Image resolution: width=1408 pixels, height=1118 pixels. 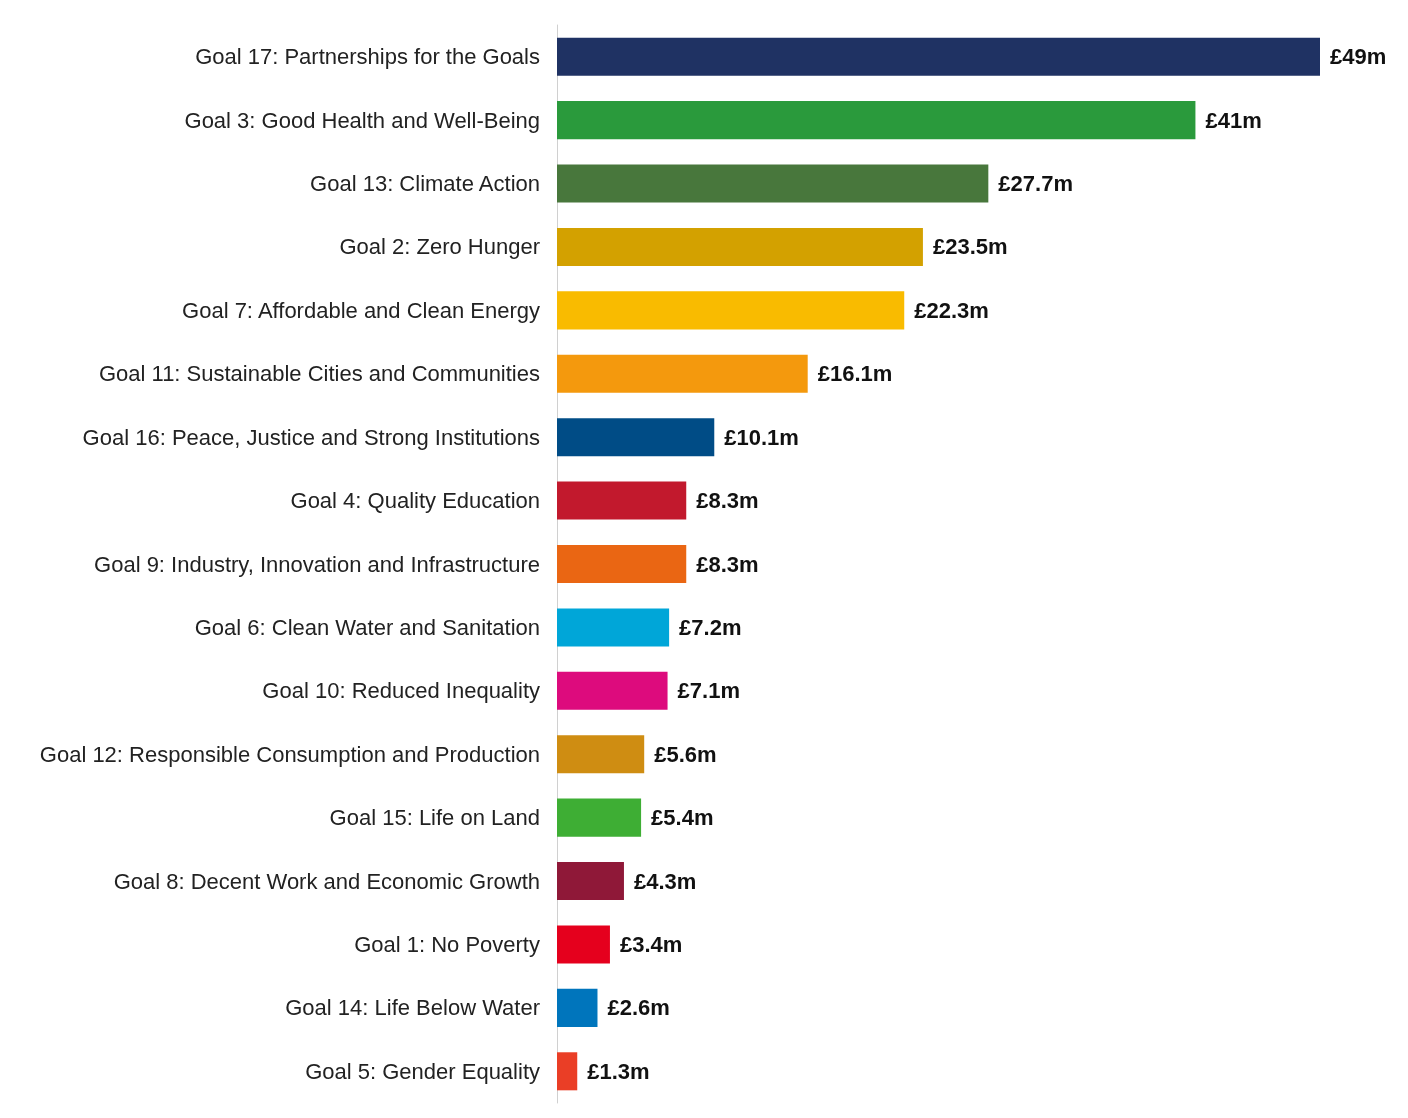 I want to click on data-label: £7.1m, so click(x=708, y=691).